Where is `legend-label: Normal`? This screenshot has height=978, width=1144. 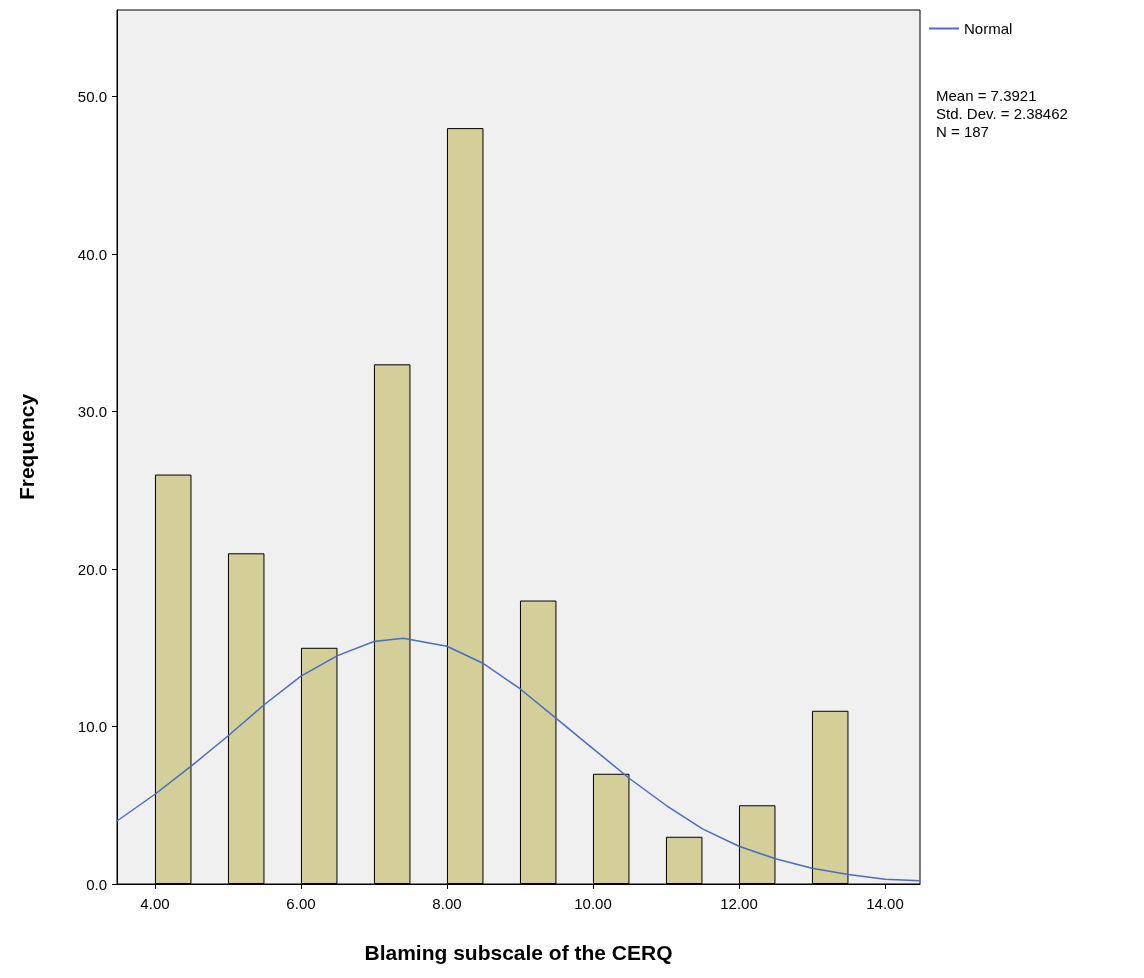
legend-label: Normal is located at coordinates (988, 28).